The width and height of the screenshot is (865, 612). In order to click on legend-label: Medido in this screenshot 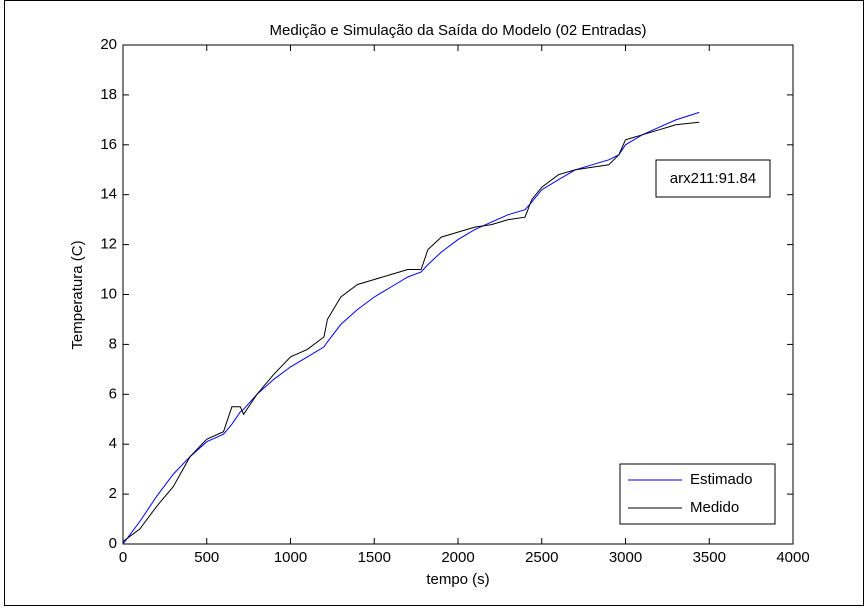, I will do `click(714, 507)`.